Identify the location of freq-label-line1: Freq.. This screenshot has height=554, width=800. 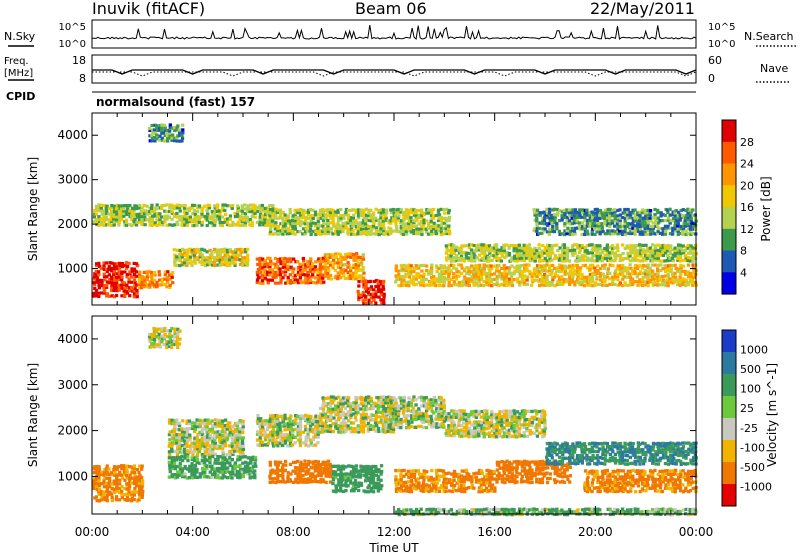
(16, 61).